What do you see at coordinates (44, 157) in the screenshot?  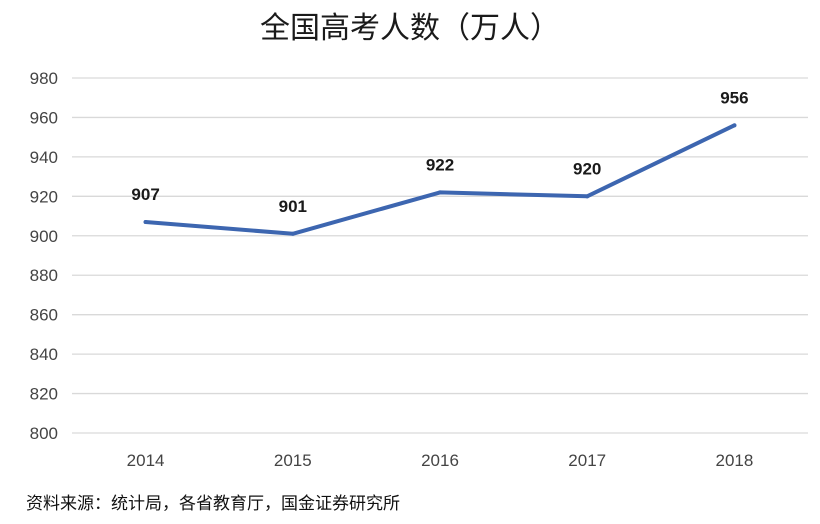 I see `y-tick-label: 940` at bounding box center [44, 157].